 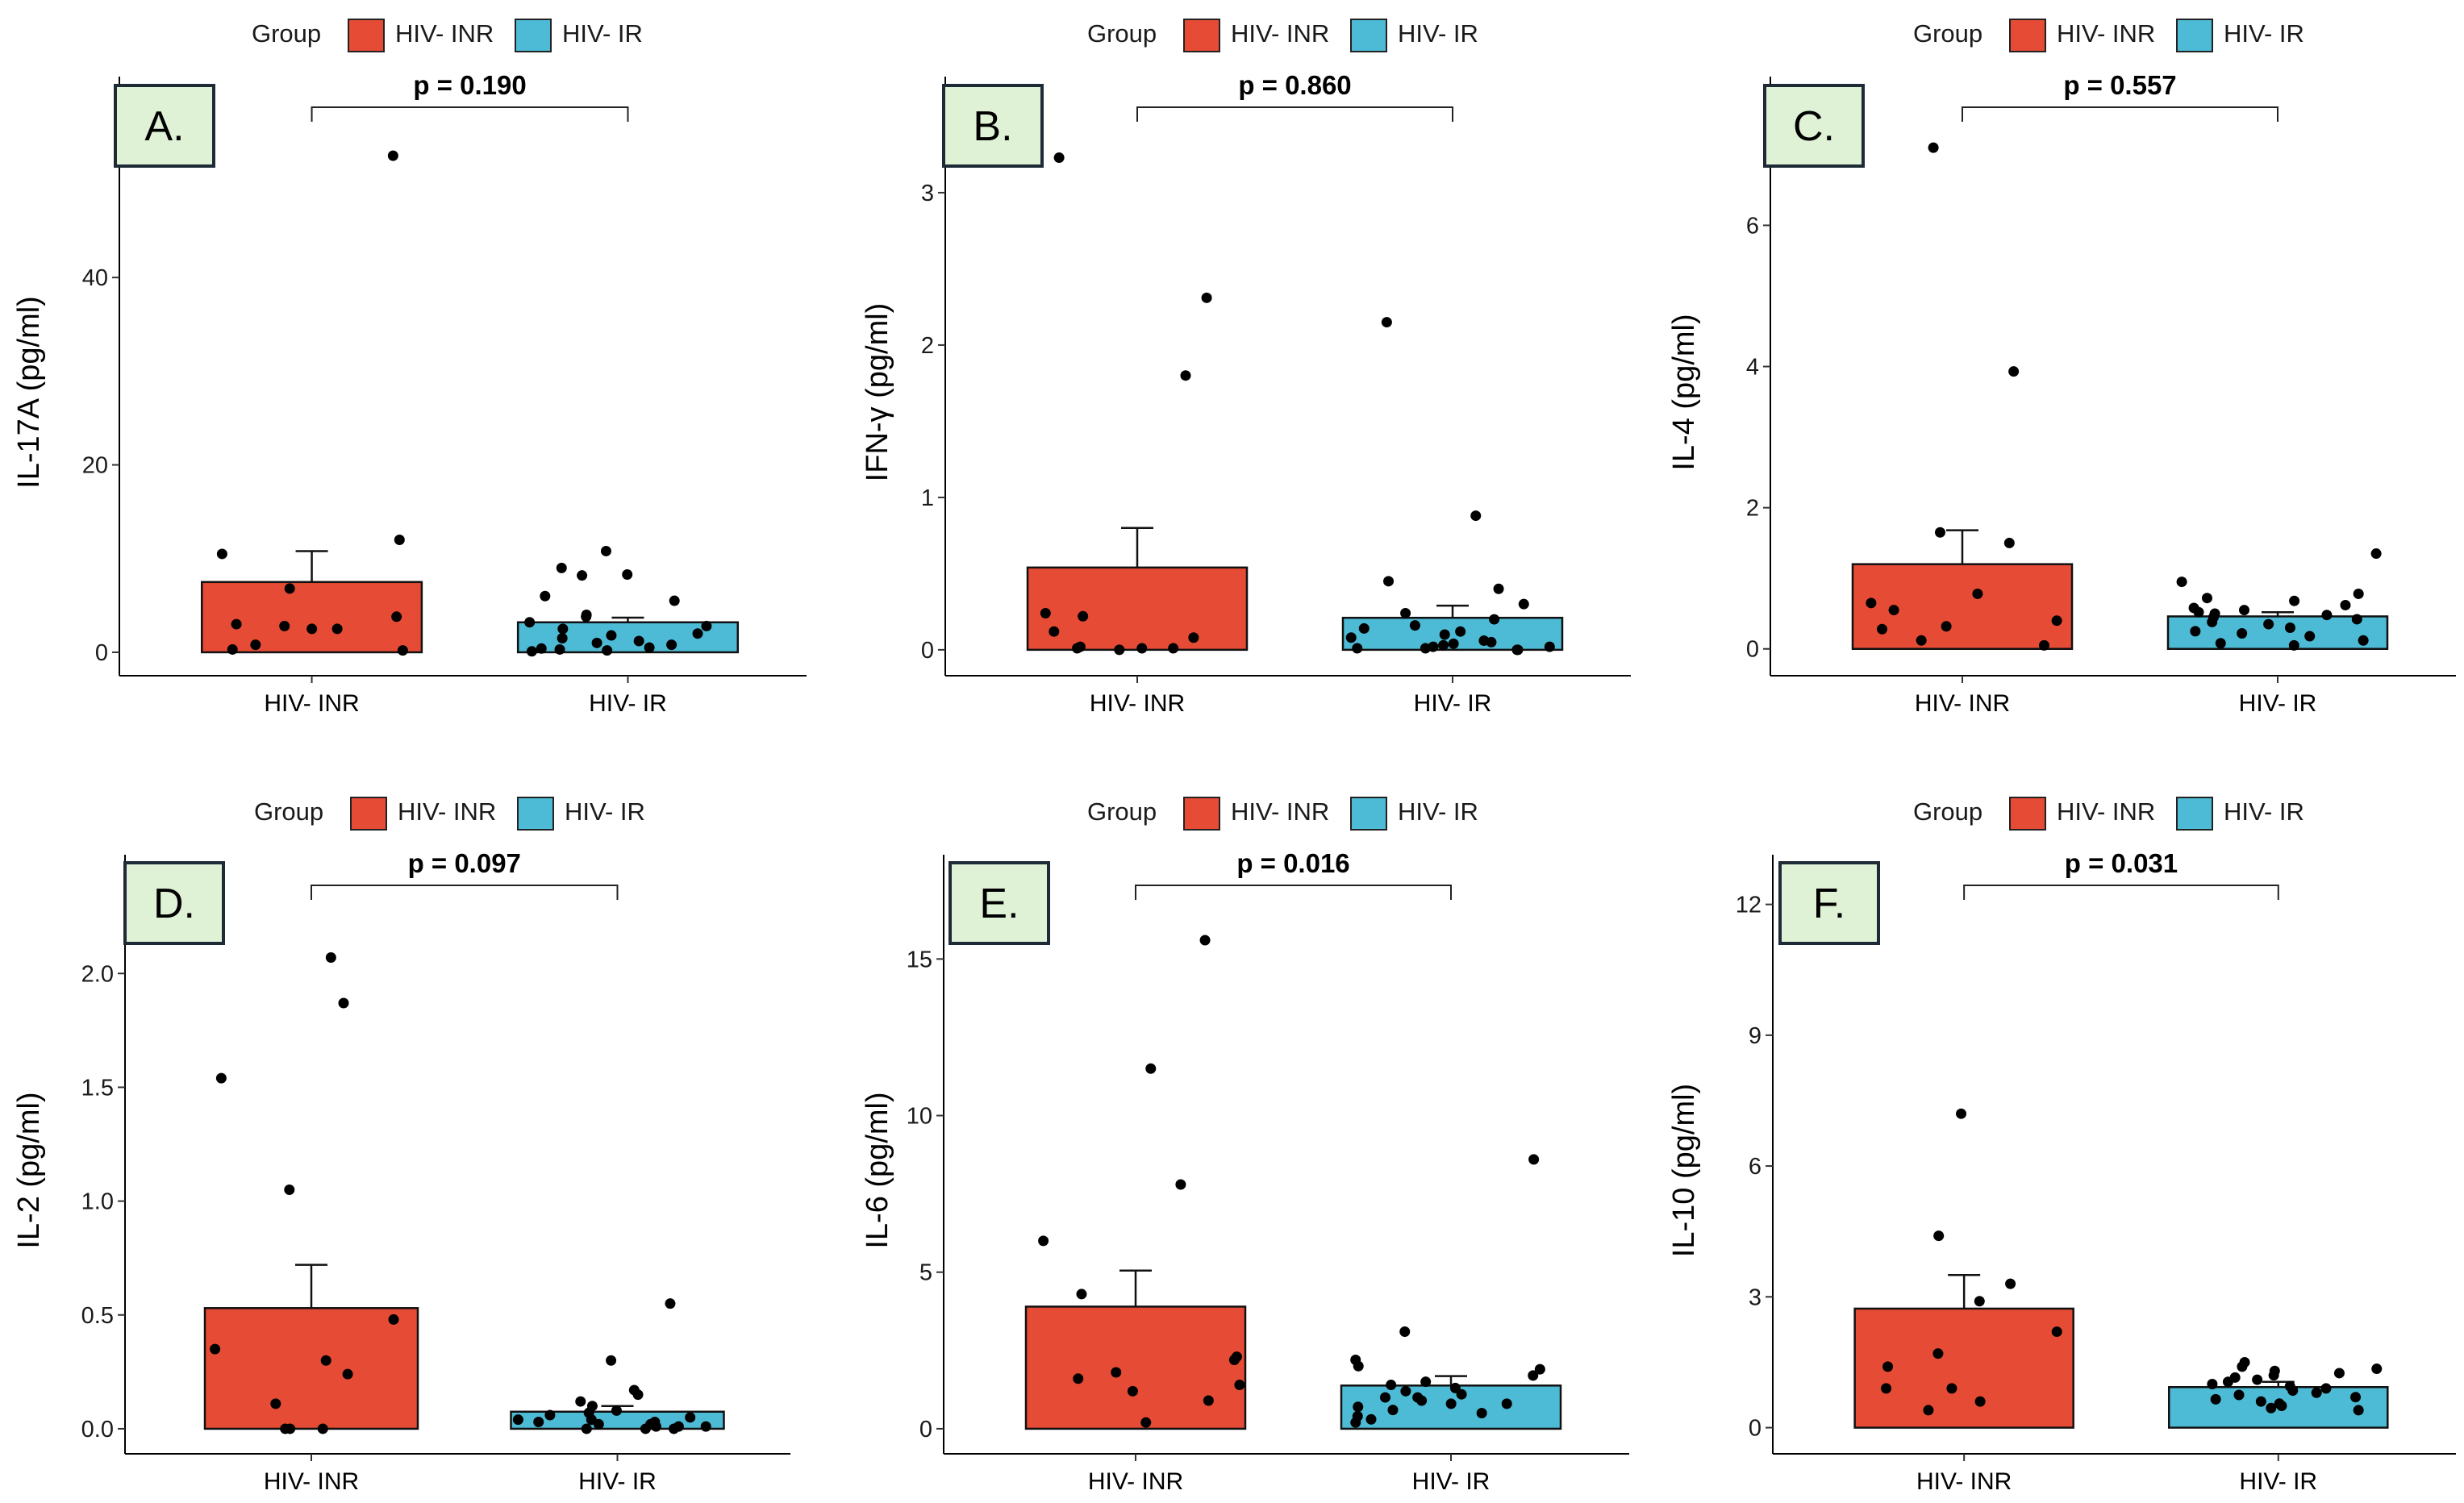 I want to click on p-value-label: p = 0.097, so click(x=464, y=863).